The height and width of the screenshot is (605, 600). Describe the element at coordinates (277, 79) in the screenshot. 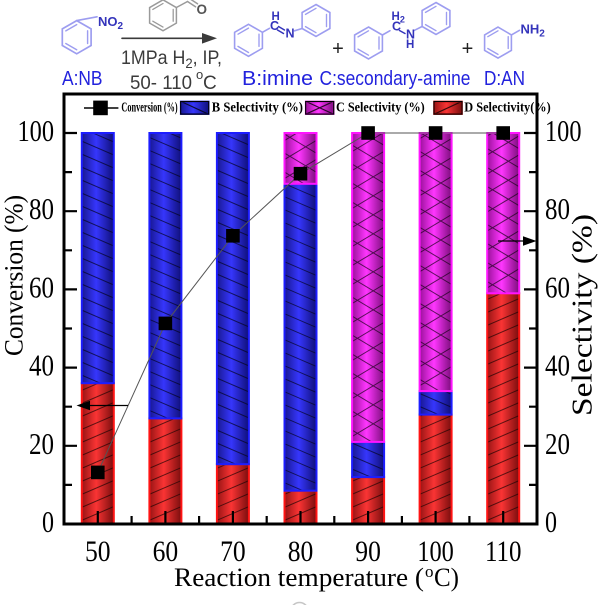

I see `svg-text: B:imine` at that location.